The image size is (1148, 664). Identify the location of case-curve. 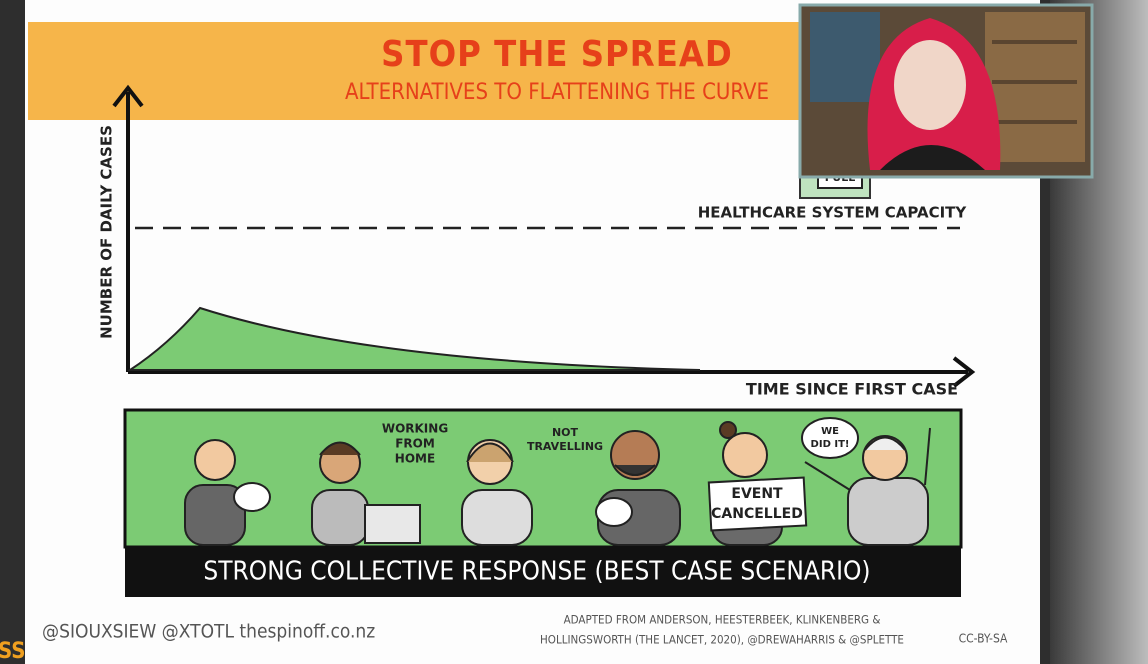
(413, 338).